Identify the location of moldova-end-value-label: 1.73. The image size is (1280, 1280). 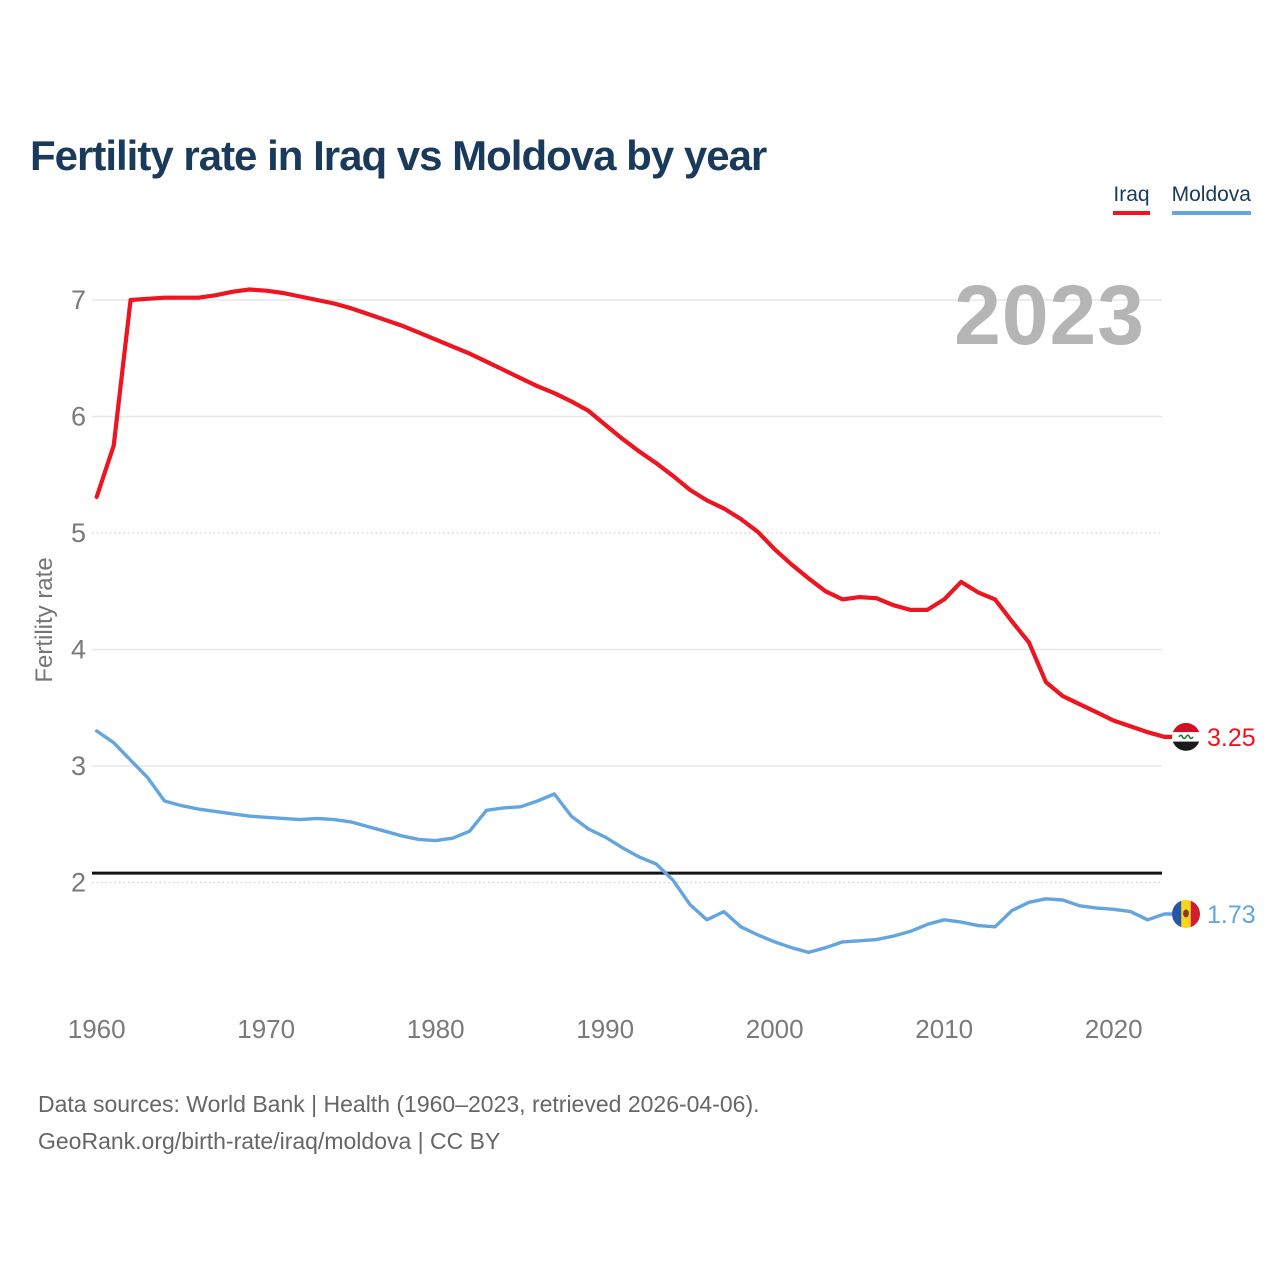
(1231, 915).